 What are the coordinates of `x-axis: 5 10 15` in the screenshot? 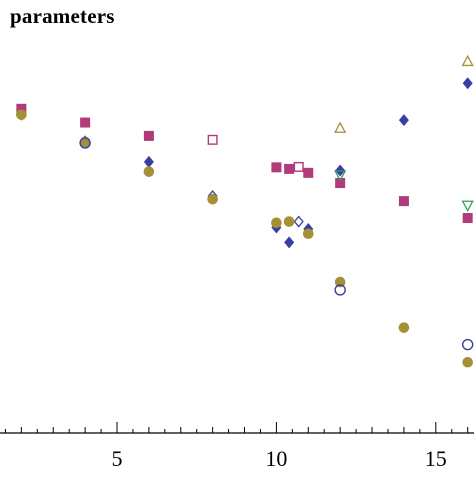 It's located at (237, 446).